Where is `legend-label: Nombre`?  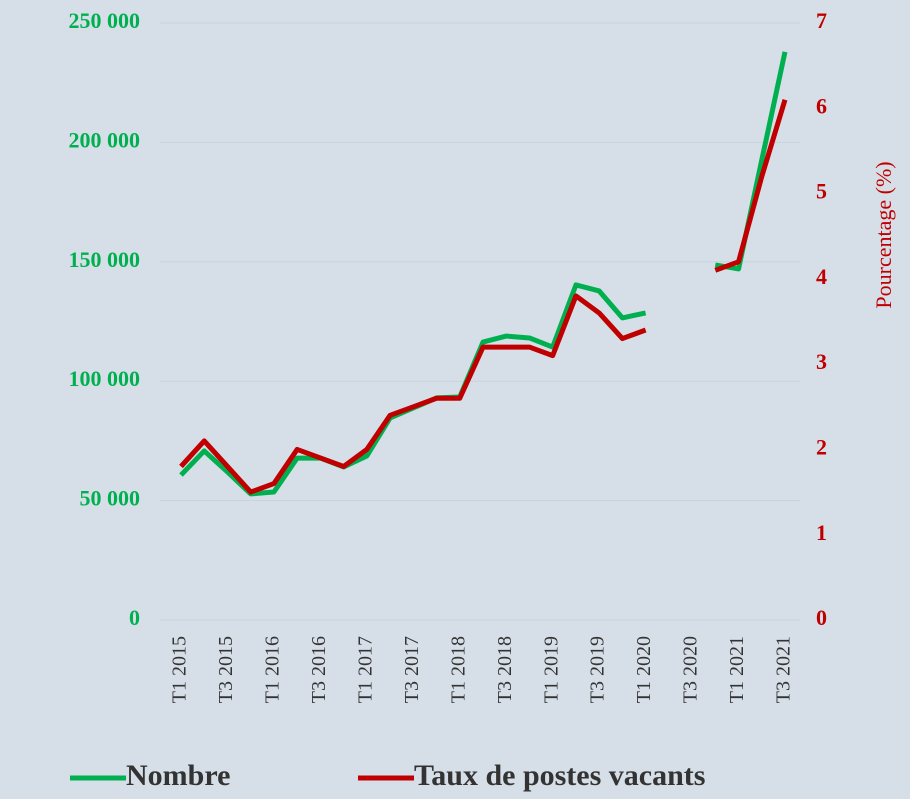
legend-label: Nombre is located at coordinates (178, 775).